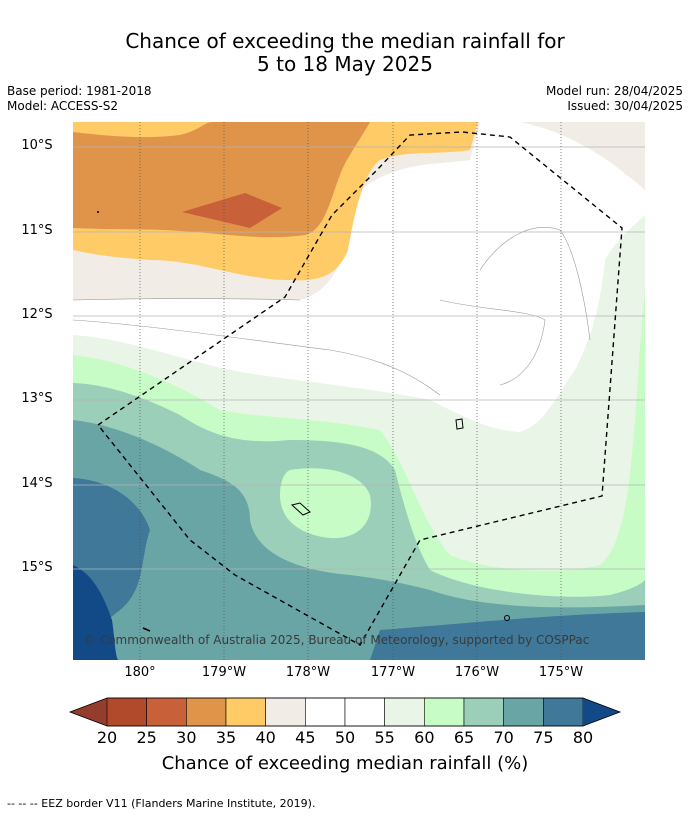 This screenshot has width=690, height=816. I want to click on colorbar-tick-label: 30, so click(186, 737).